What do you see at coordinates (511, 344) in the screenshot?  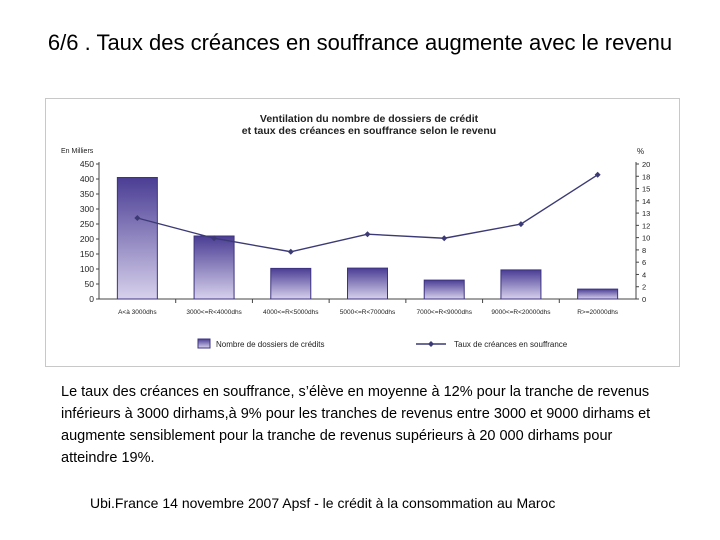 I see `legend-line-label: Taux de créances en souffrance` at bounding box center [511, 344].